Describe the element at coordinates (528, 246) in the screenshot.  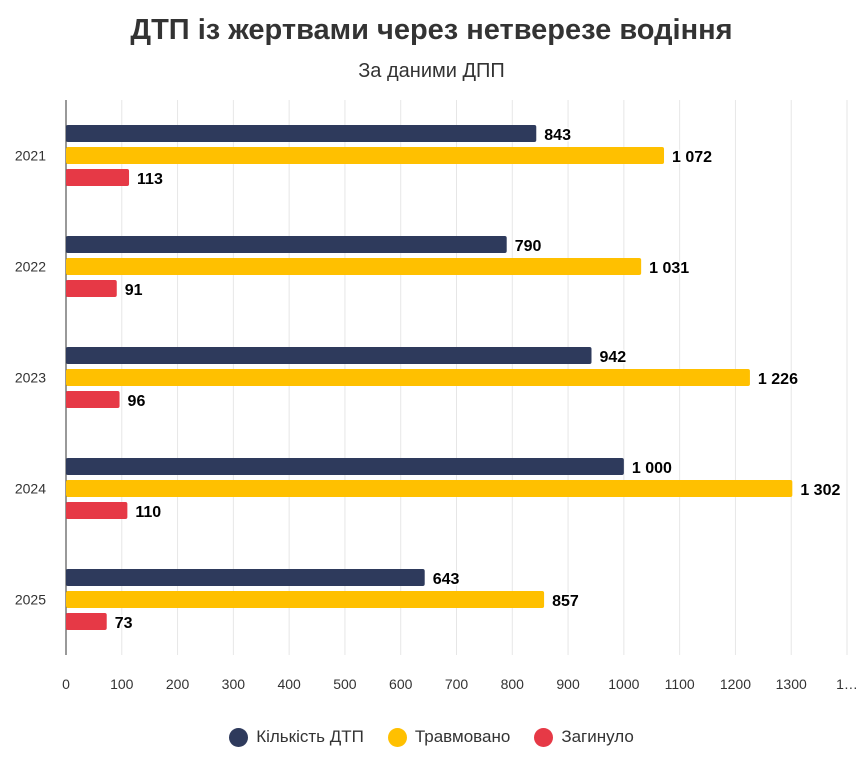
I see `data-label: 790` at that location.